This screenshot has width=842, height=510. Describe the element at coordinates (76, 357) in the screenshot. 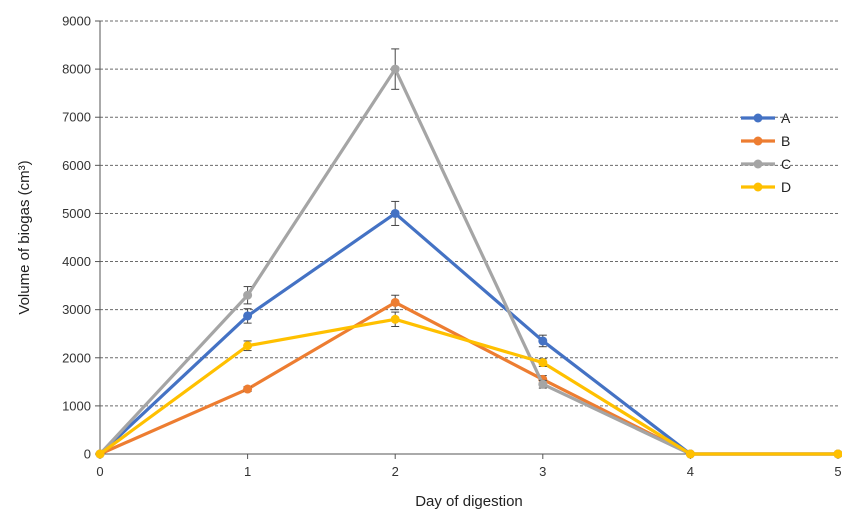

I see `y-tick-label: 2000` at that location.